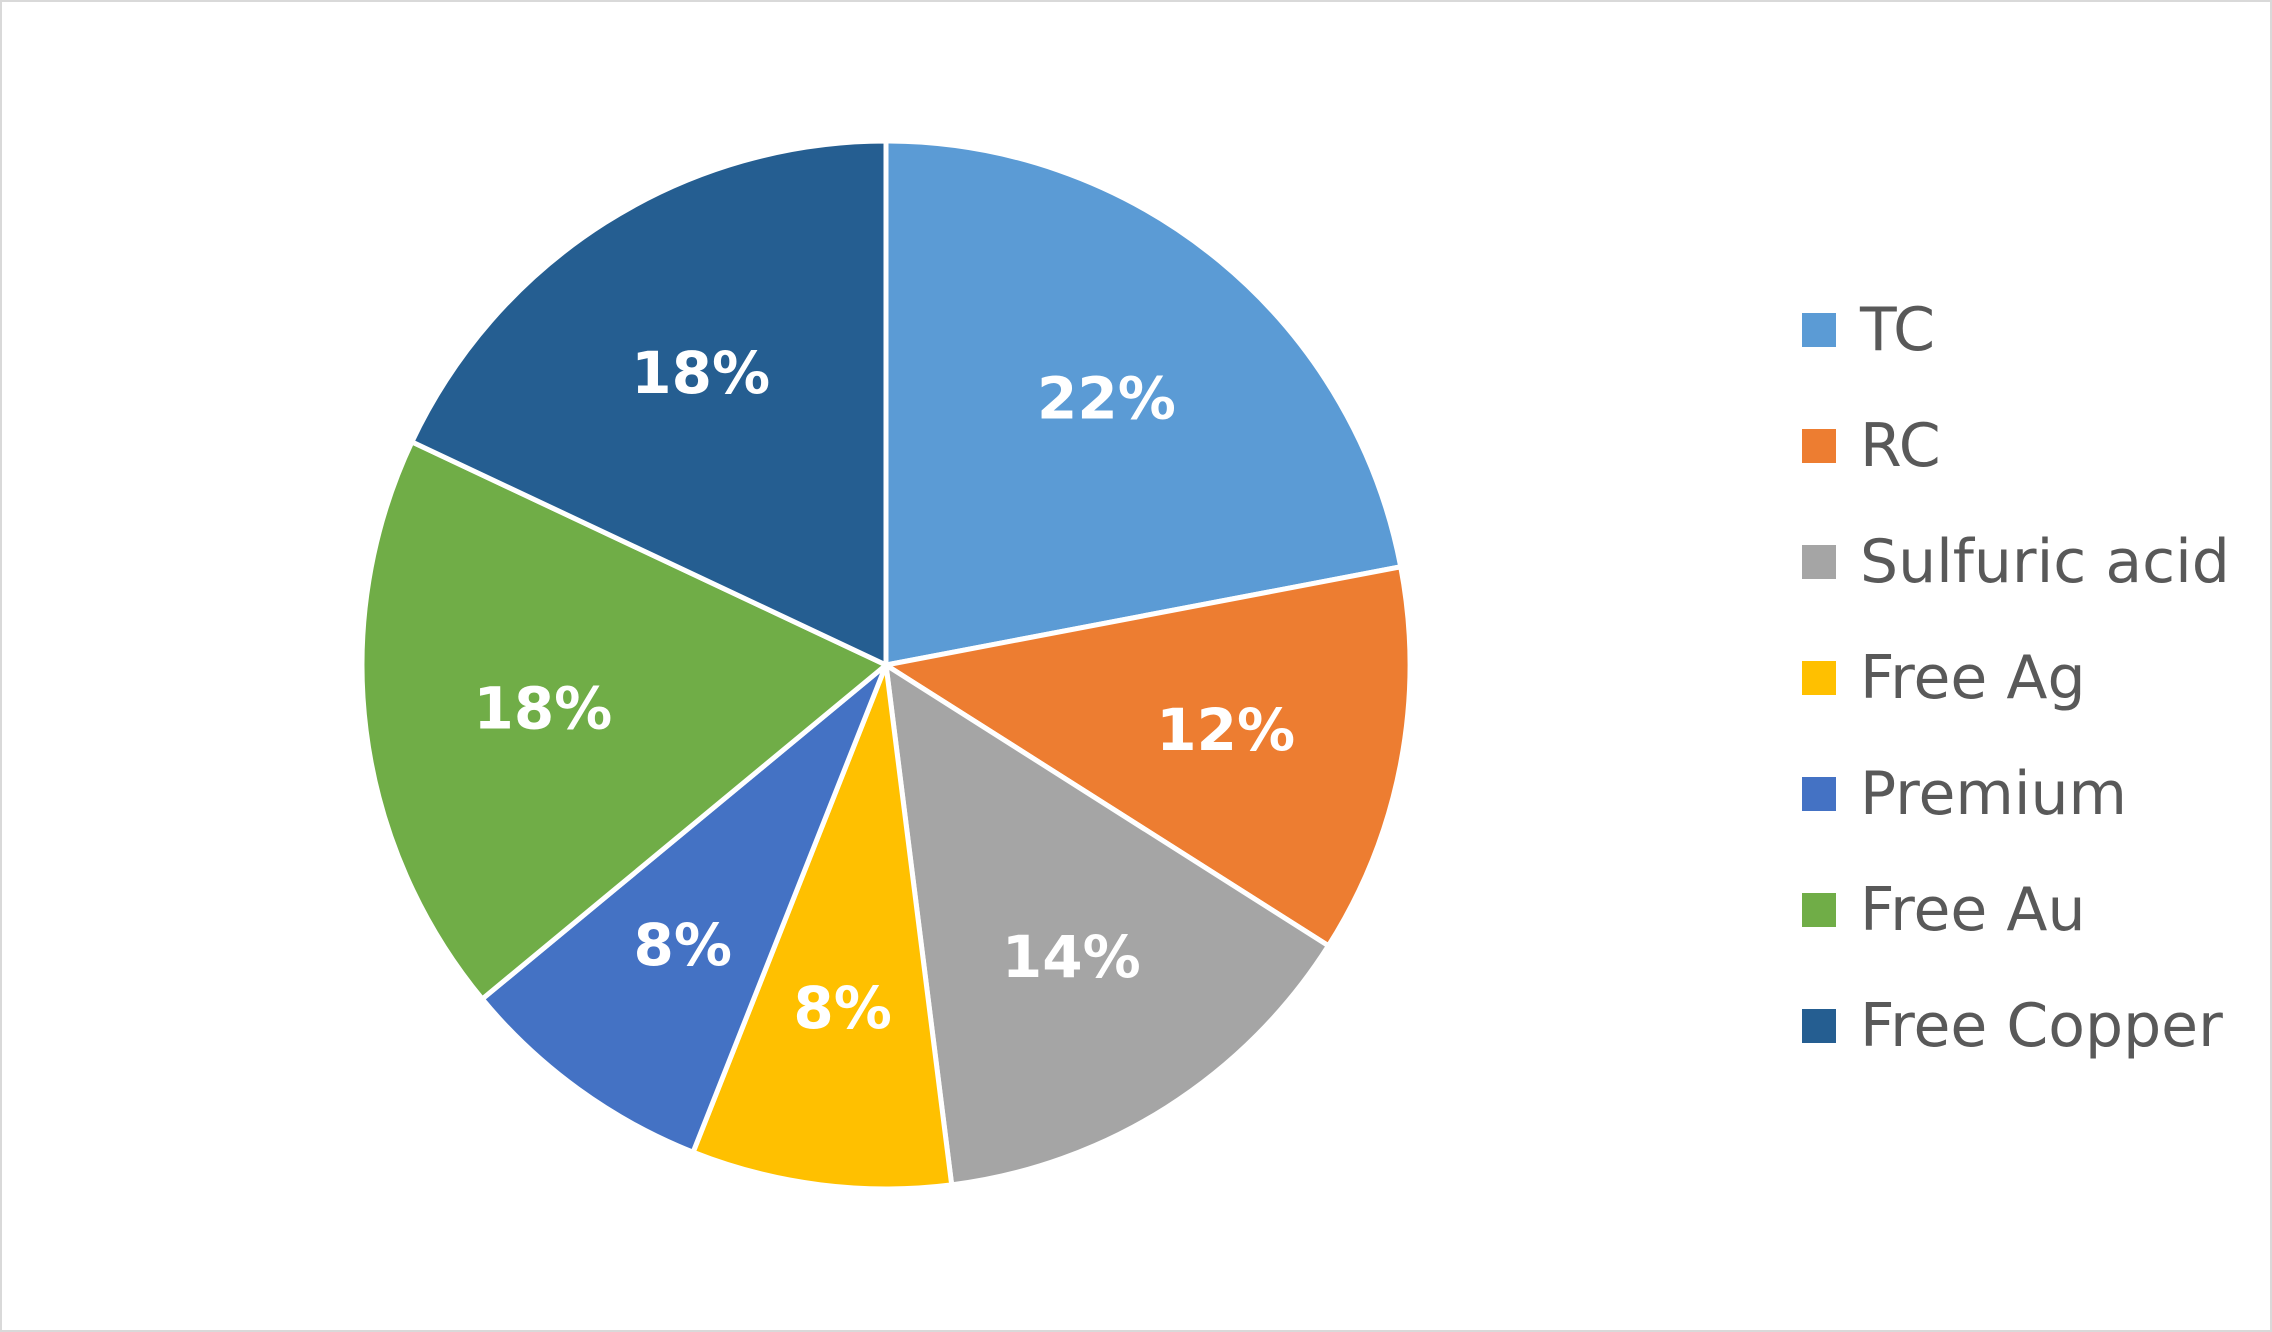 The image size is (2272, 1332). What do you see at coordinates (1973, 678) in the screenshot?
I see `legend-label: Free Ag` at bounding box center [1973, 678].